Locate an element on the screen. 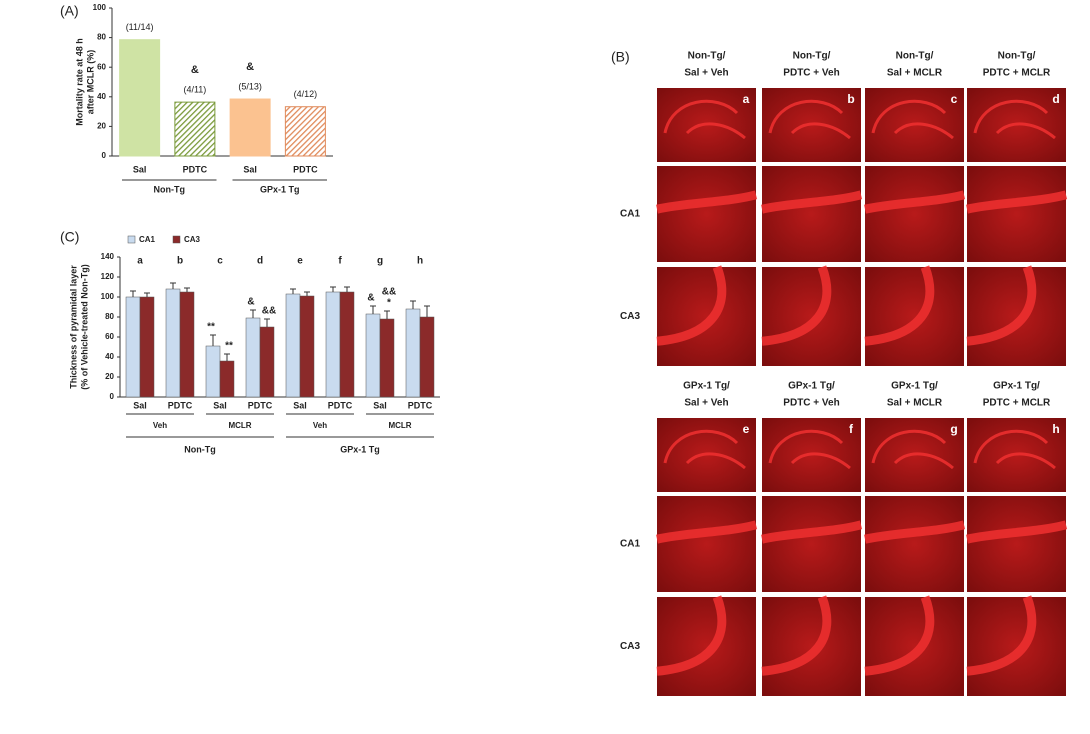 The height and width of the screenshot is (734, 1090). y-axis-label: Thickness of pyramidal layer is located at coordinates (73, 327).